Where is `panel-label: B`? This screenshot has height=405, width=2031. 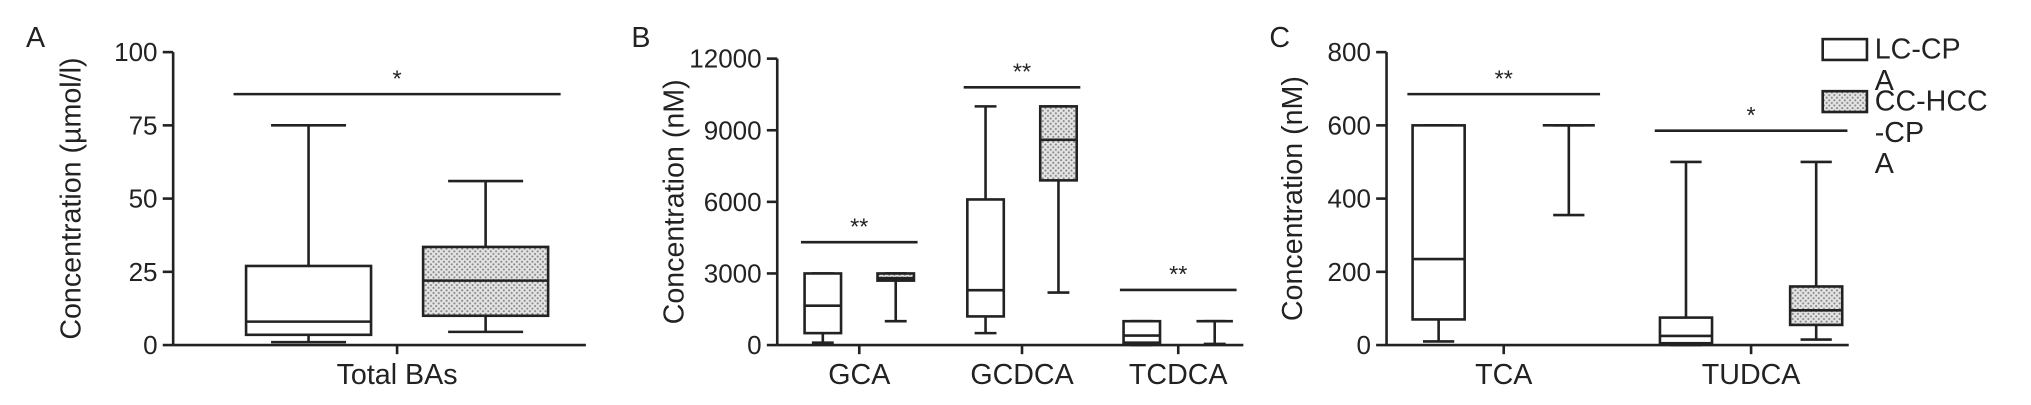 panel-label: B is located at coordinates (640, 38).